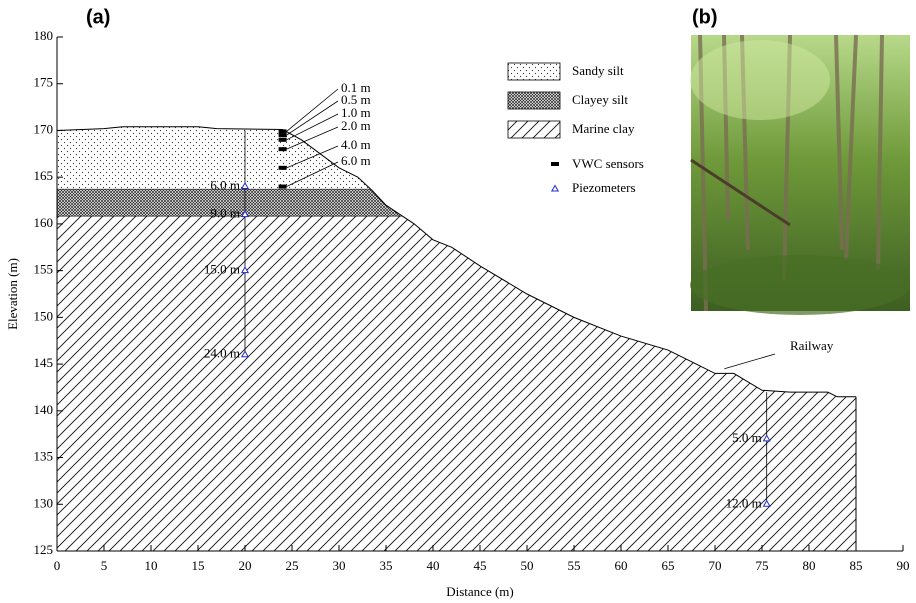  Describe the element at coordinates (800, 174) in the screenshot. I see `photo` at that location.